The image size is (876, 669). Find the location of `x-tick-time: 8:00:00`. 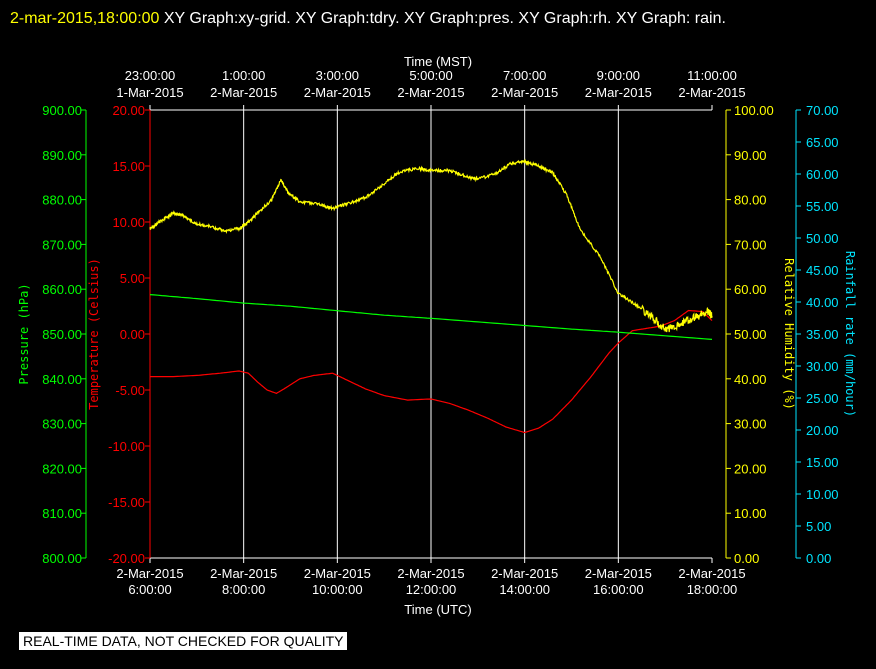

x-tick-time: 8:00:00 is located at coordinates (243, 589).